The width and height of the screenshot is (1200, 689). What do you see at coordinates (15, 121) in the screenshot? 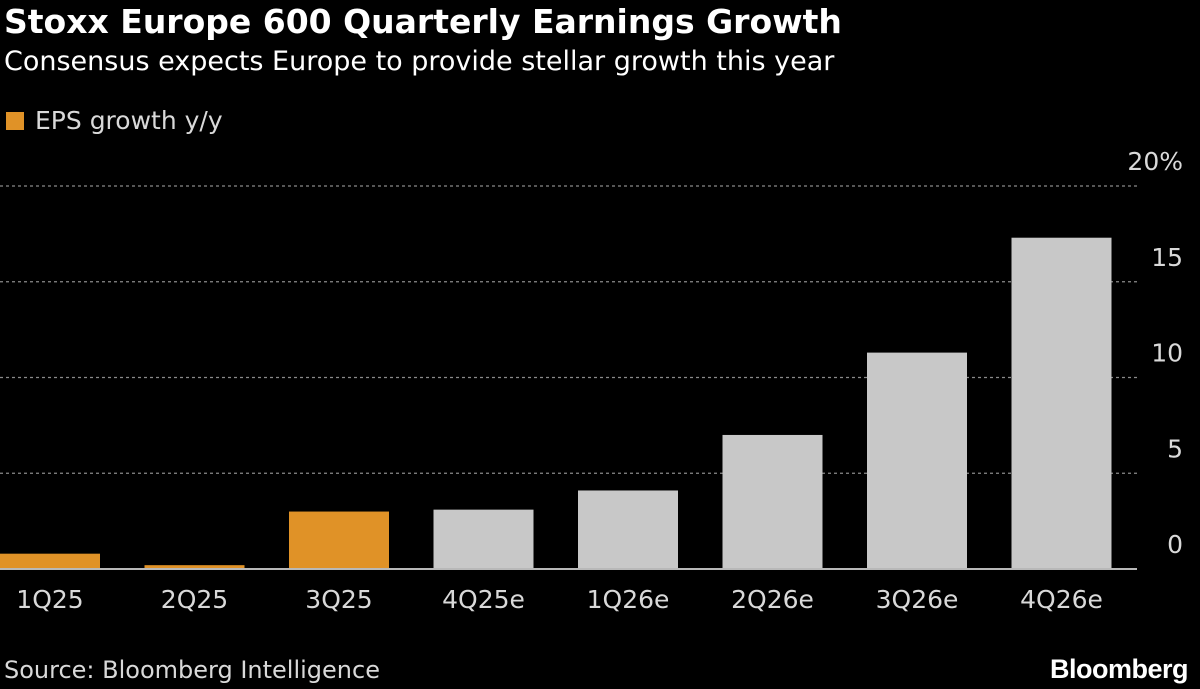
I see `legend-swatch` at bounding box center [15, 121].